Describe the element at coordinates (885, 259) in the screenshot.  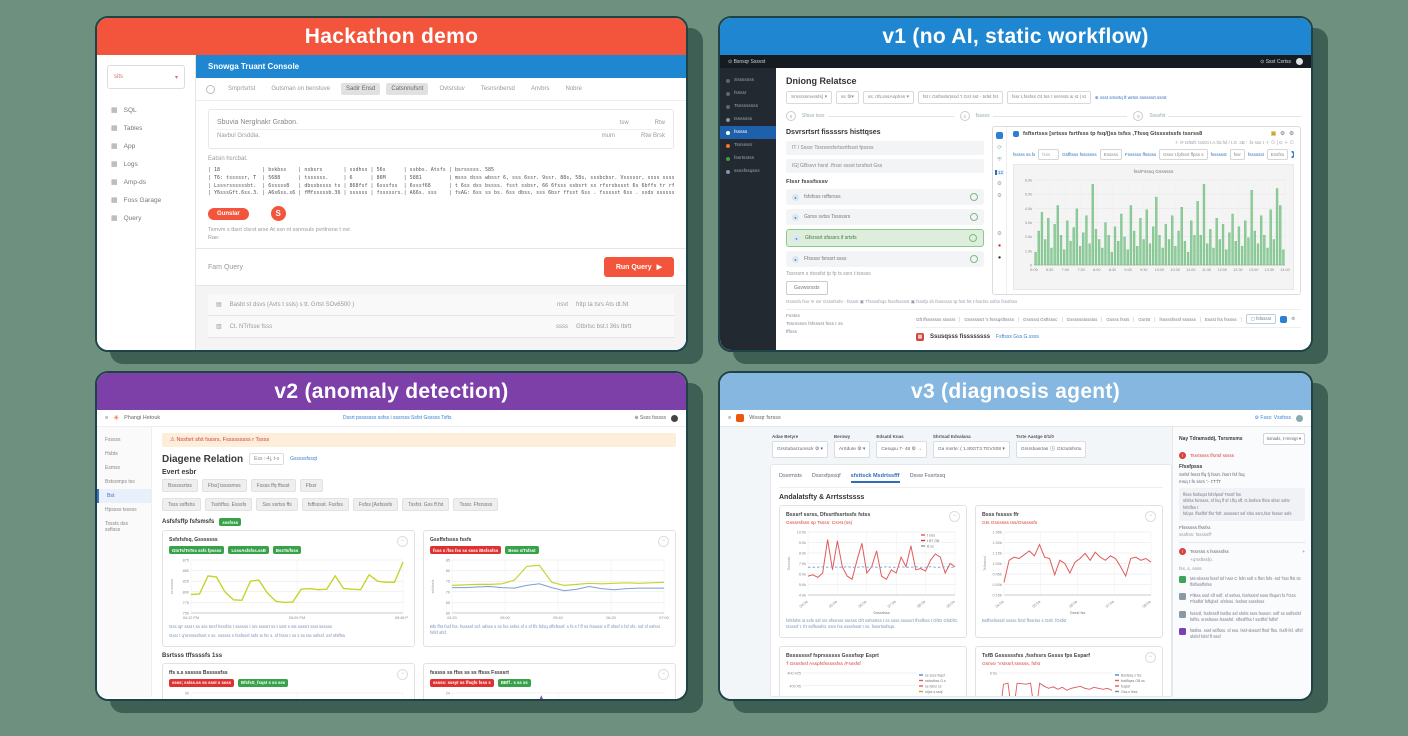
I see `flow-step: ● Ffssssr fsrssrt ssss` at that location.